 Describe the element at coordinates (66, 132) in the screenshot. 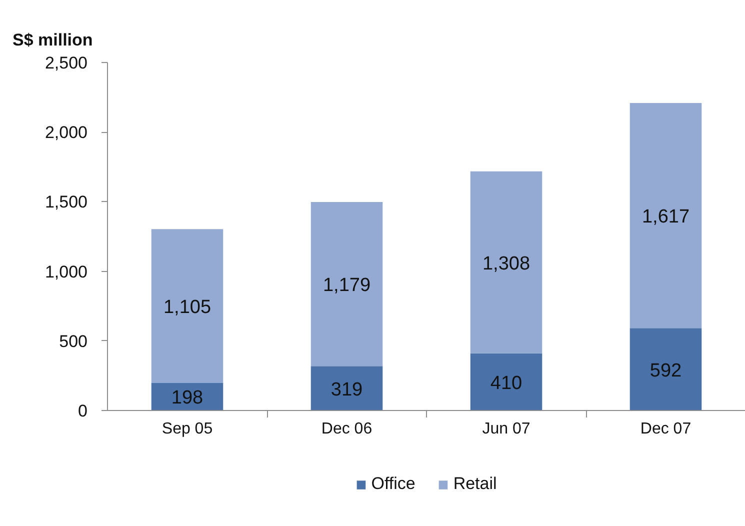

I see `y-tick-label: 2,000` at that location.